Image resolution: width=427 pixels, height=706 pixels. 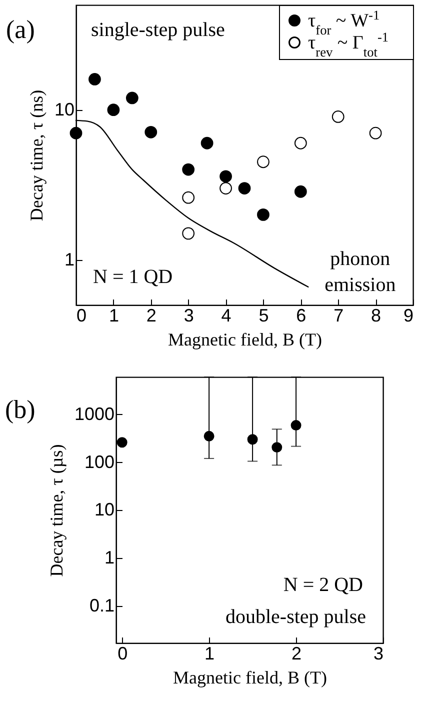 I want to click on y-axis-title: Decay time, τ (ns), so click(x=36, y=156).